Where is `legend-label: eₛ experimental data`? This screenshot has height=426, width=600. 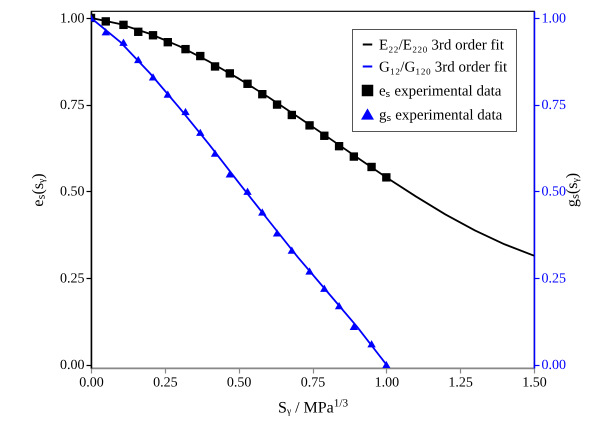 legend-label: eₛ experimental data is located at coordinates (440, 92).